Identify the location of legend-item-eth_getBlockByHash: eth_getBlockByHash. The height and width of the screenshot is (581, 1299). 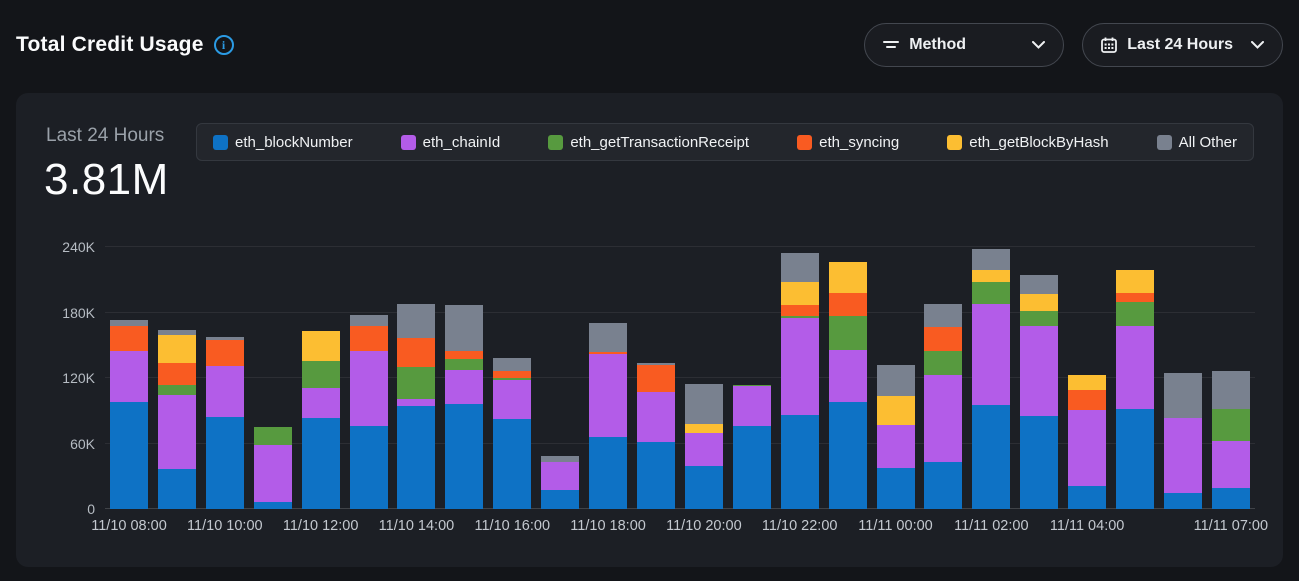
(1028, 142).